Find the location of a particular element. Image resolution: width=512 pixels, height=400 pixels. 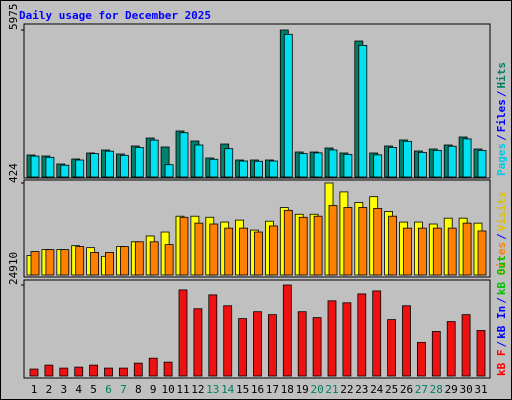

x-tick-label: 1 is located at coordinates (34, 389).